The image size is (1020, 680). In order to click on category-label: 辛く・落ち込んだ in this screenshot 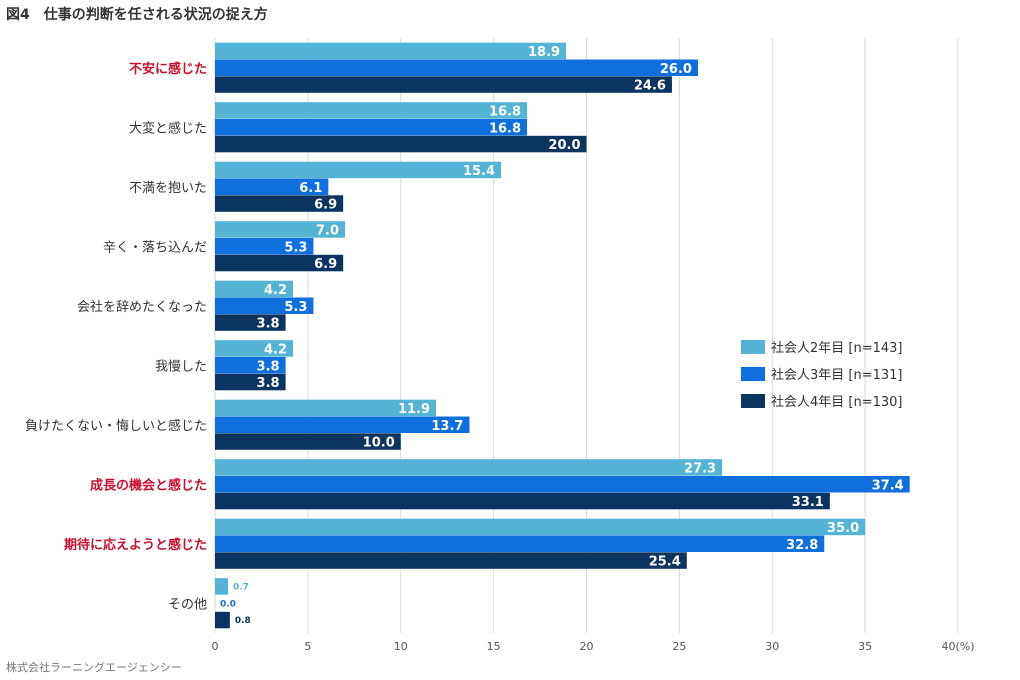, I will do `click(155, 247)`.